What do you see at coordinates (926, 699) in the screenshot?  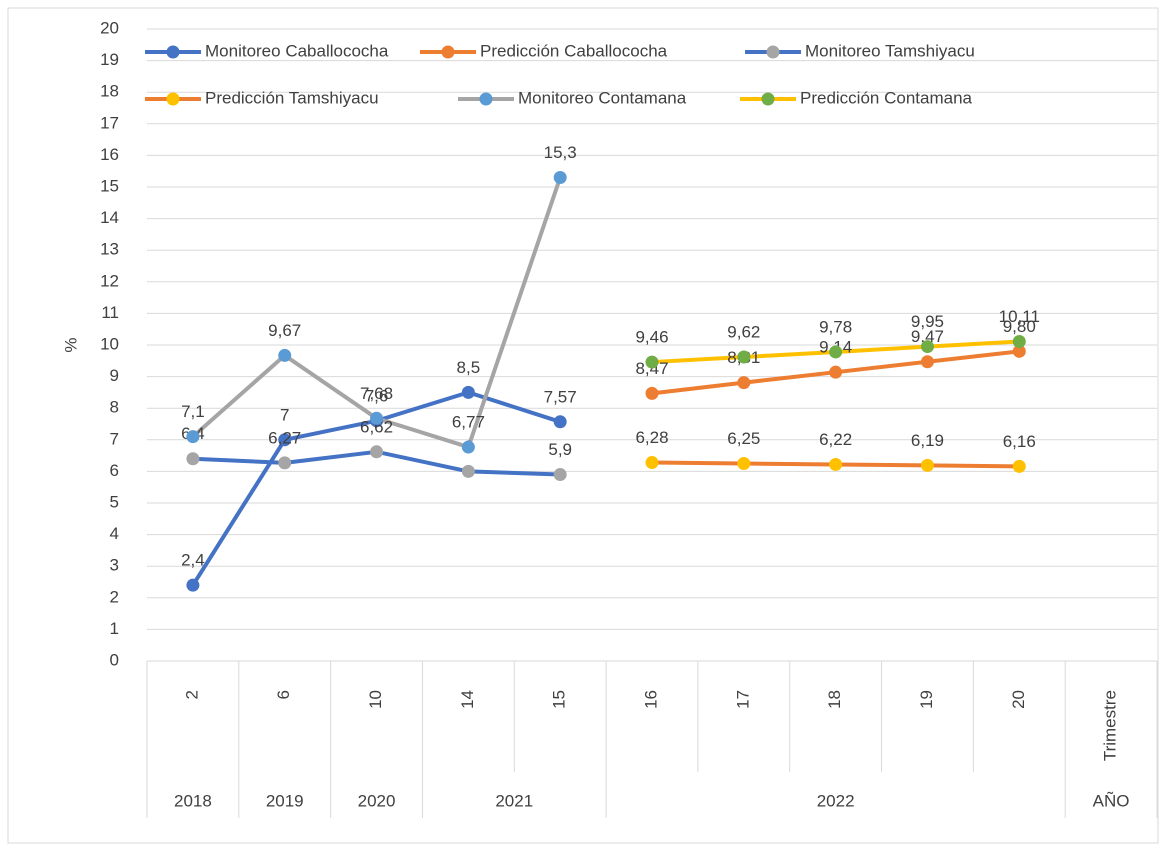 I see `x-tick-label: 19` at bounding box center [926, 699].